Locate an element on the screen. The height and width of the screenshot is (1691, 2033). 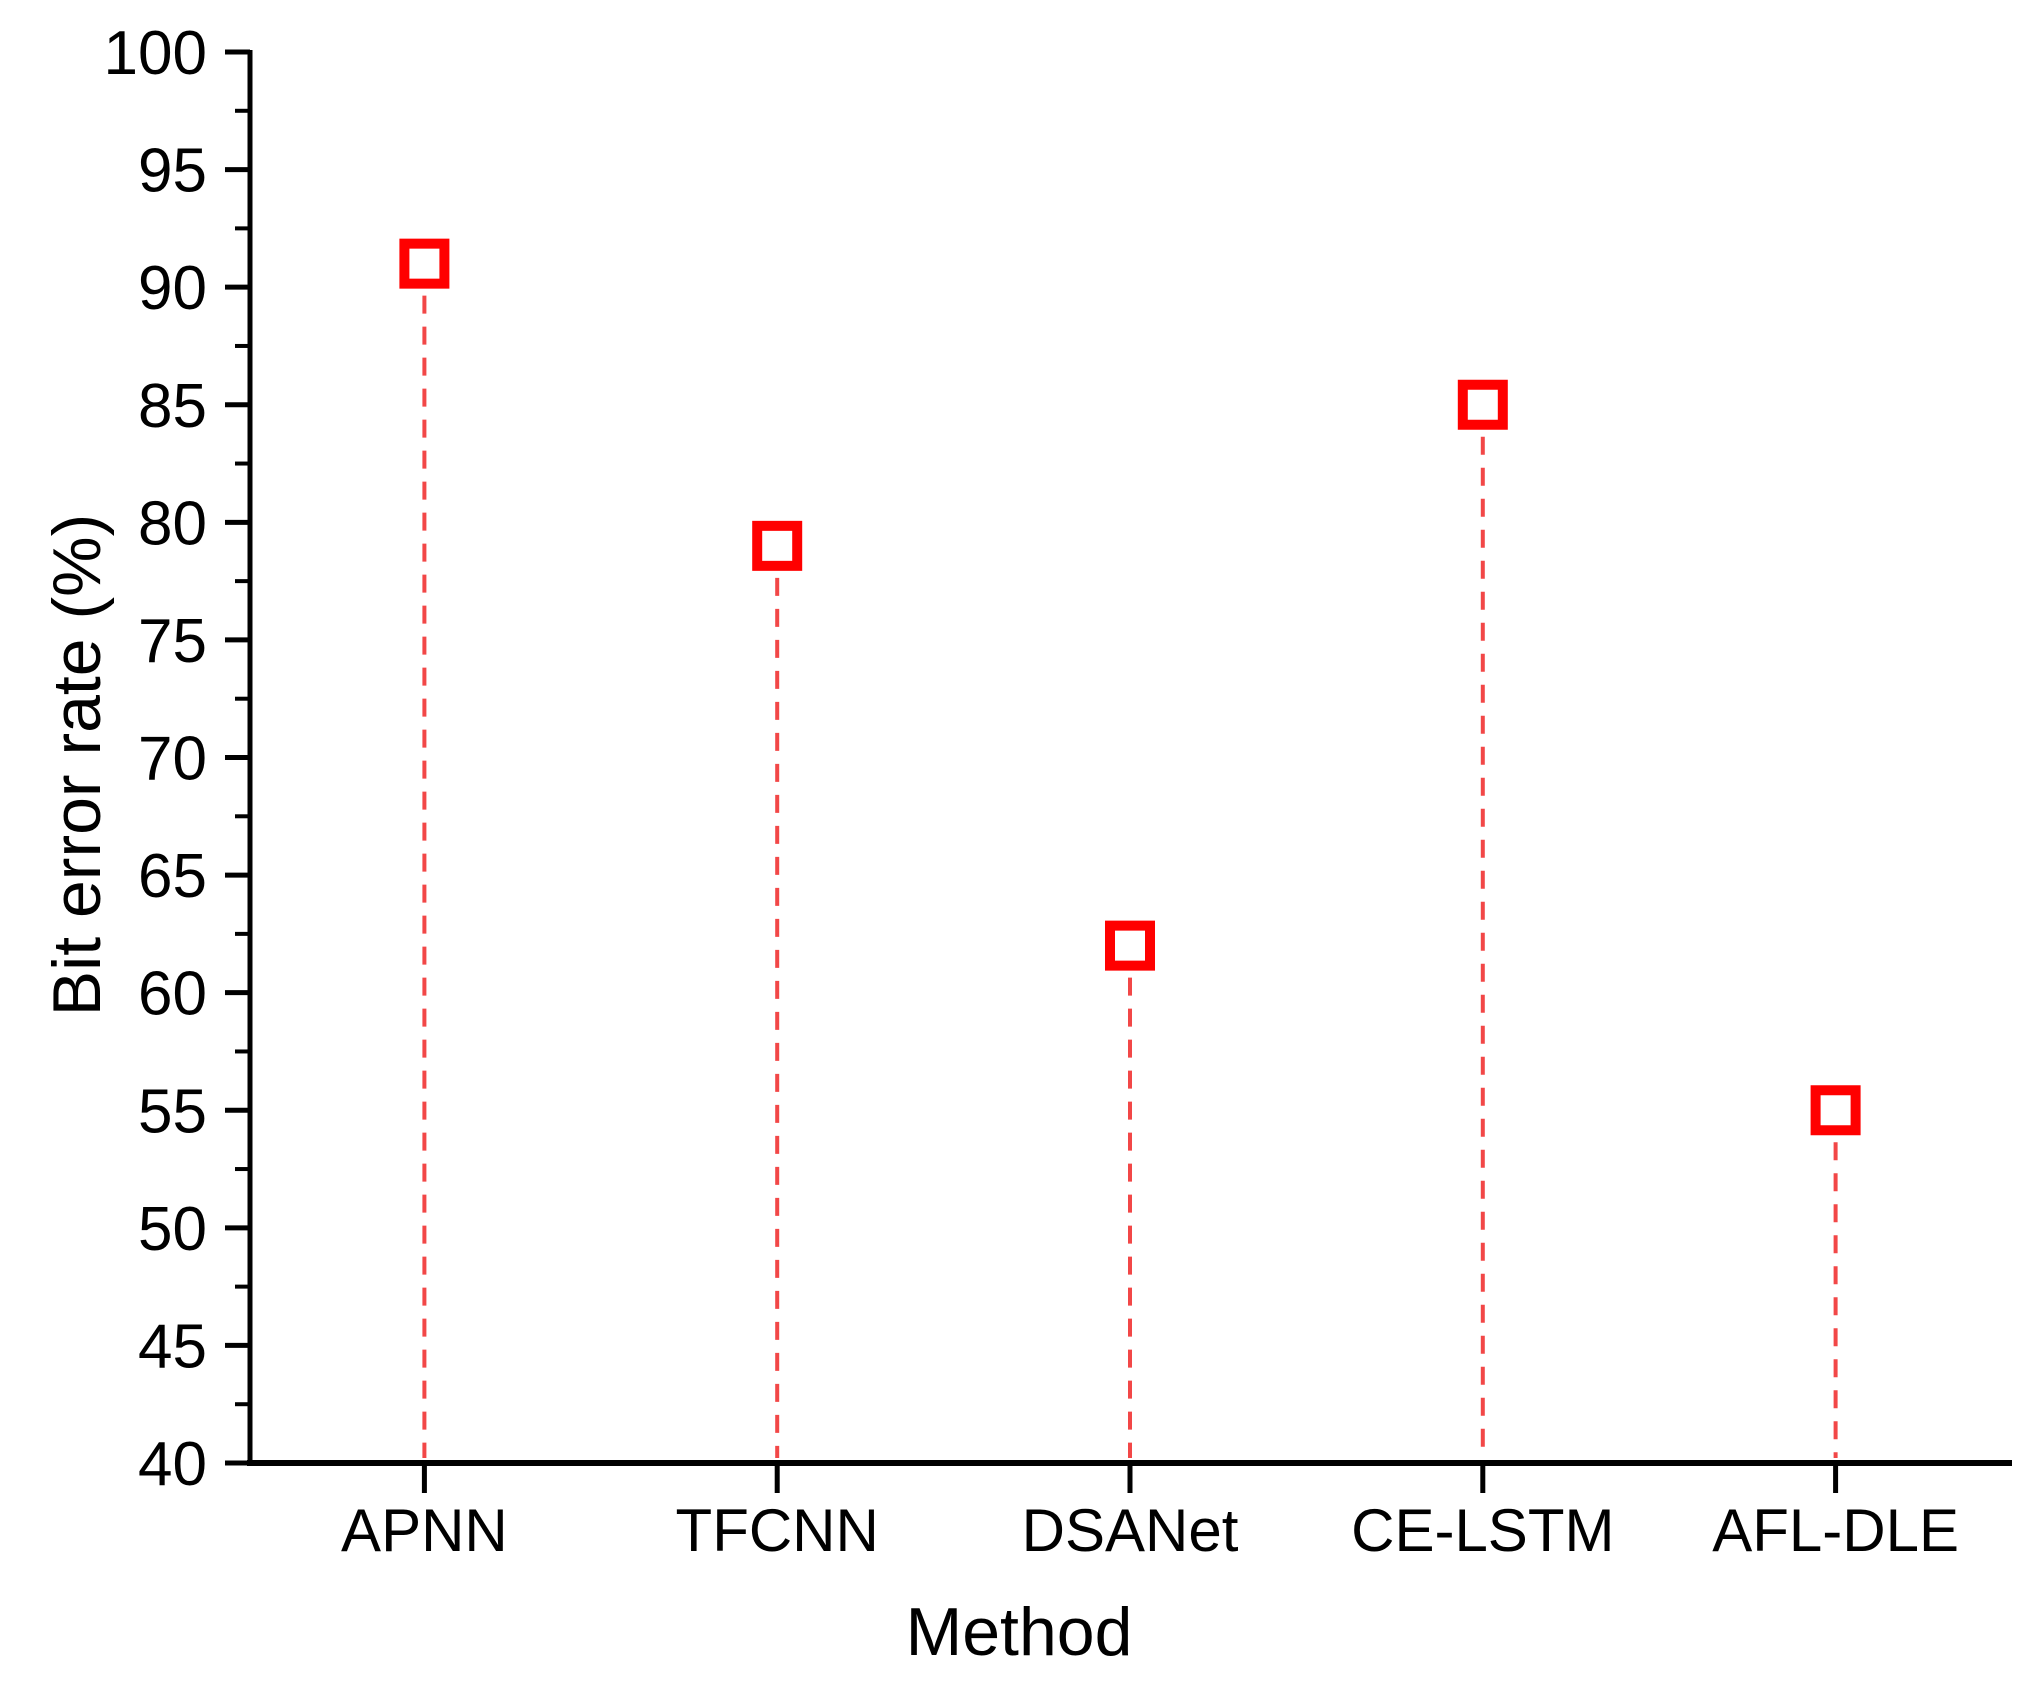
x-tick-label: APNN is located at coordinates (424, 1530).